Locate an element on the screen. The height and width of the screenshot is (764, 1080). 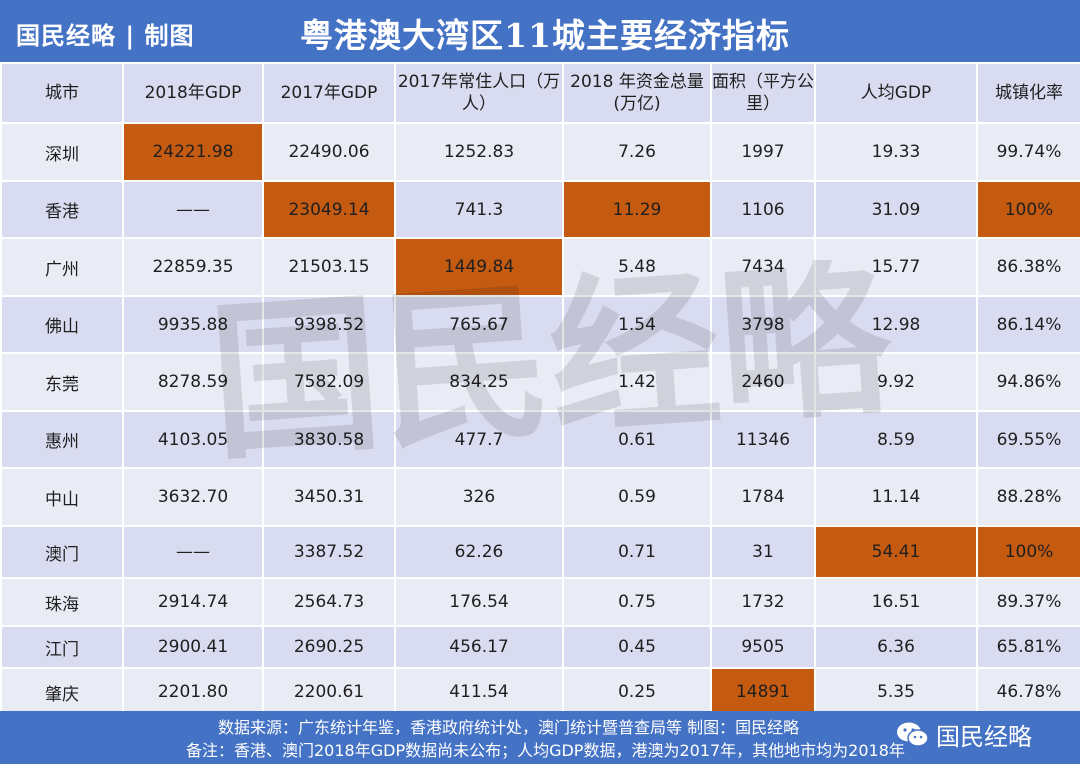
value-cell: 31 is located at coordinates (763, 552).